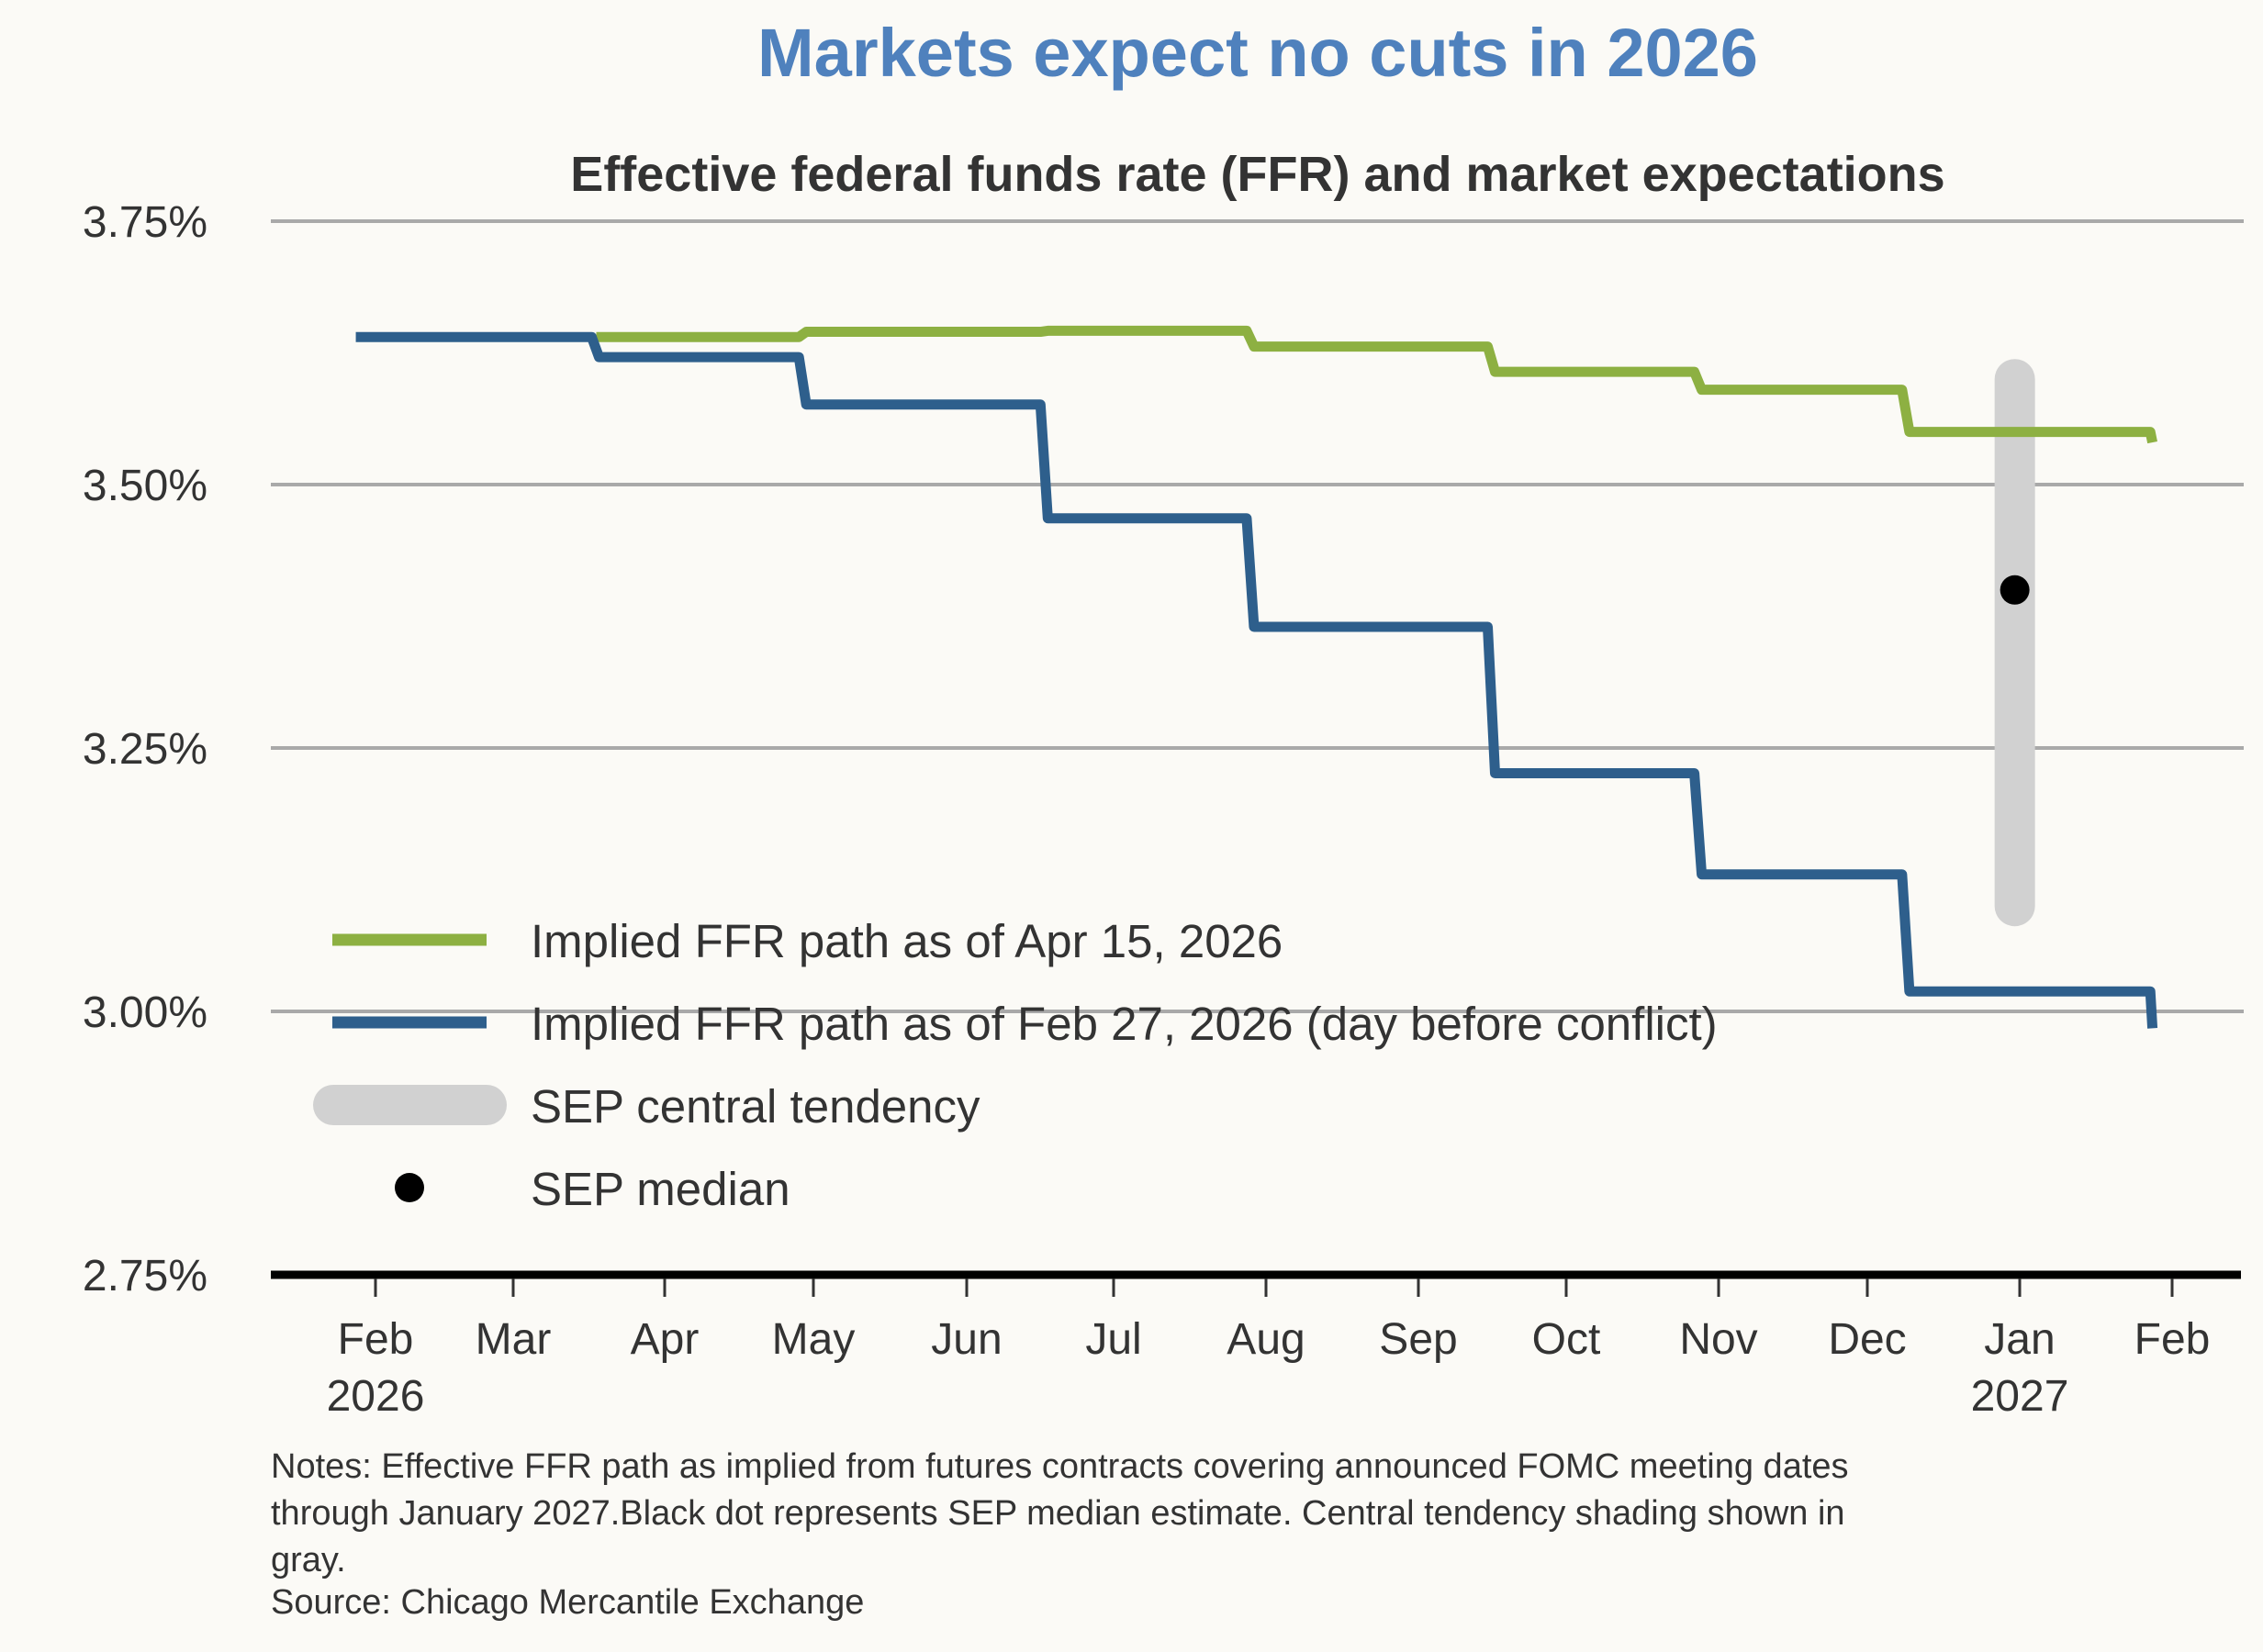 This screenshot has width=2263, height=1652. What do you see at coordinates (145, 1276) in the screenshot?
I see `y-tick-label: 2.75%` at bounding box center [145, 1276].